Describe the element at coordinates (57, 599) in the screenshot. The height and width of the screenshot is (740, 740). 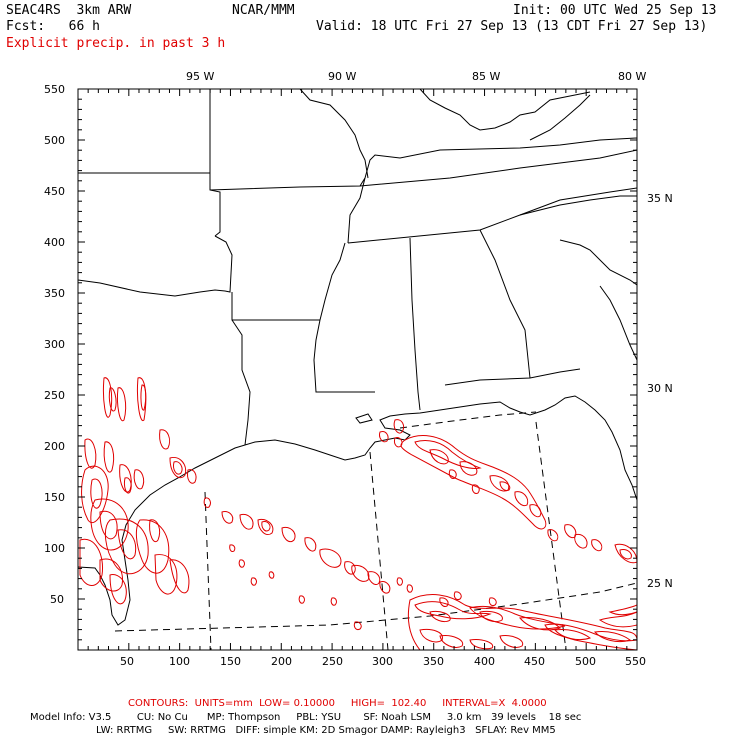
I see `y-tick-50: 50` at that location.